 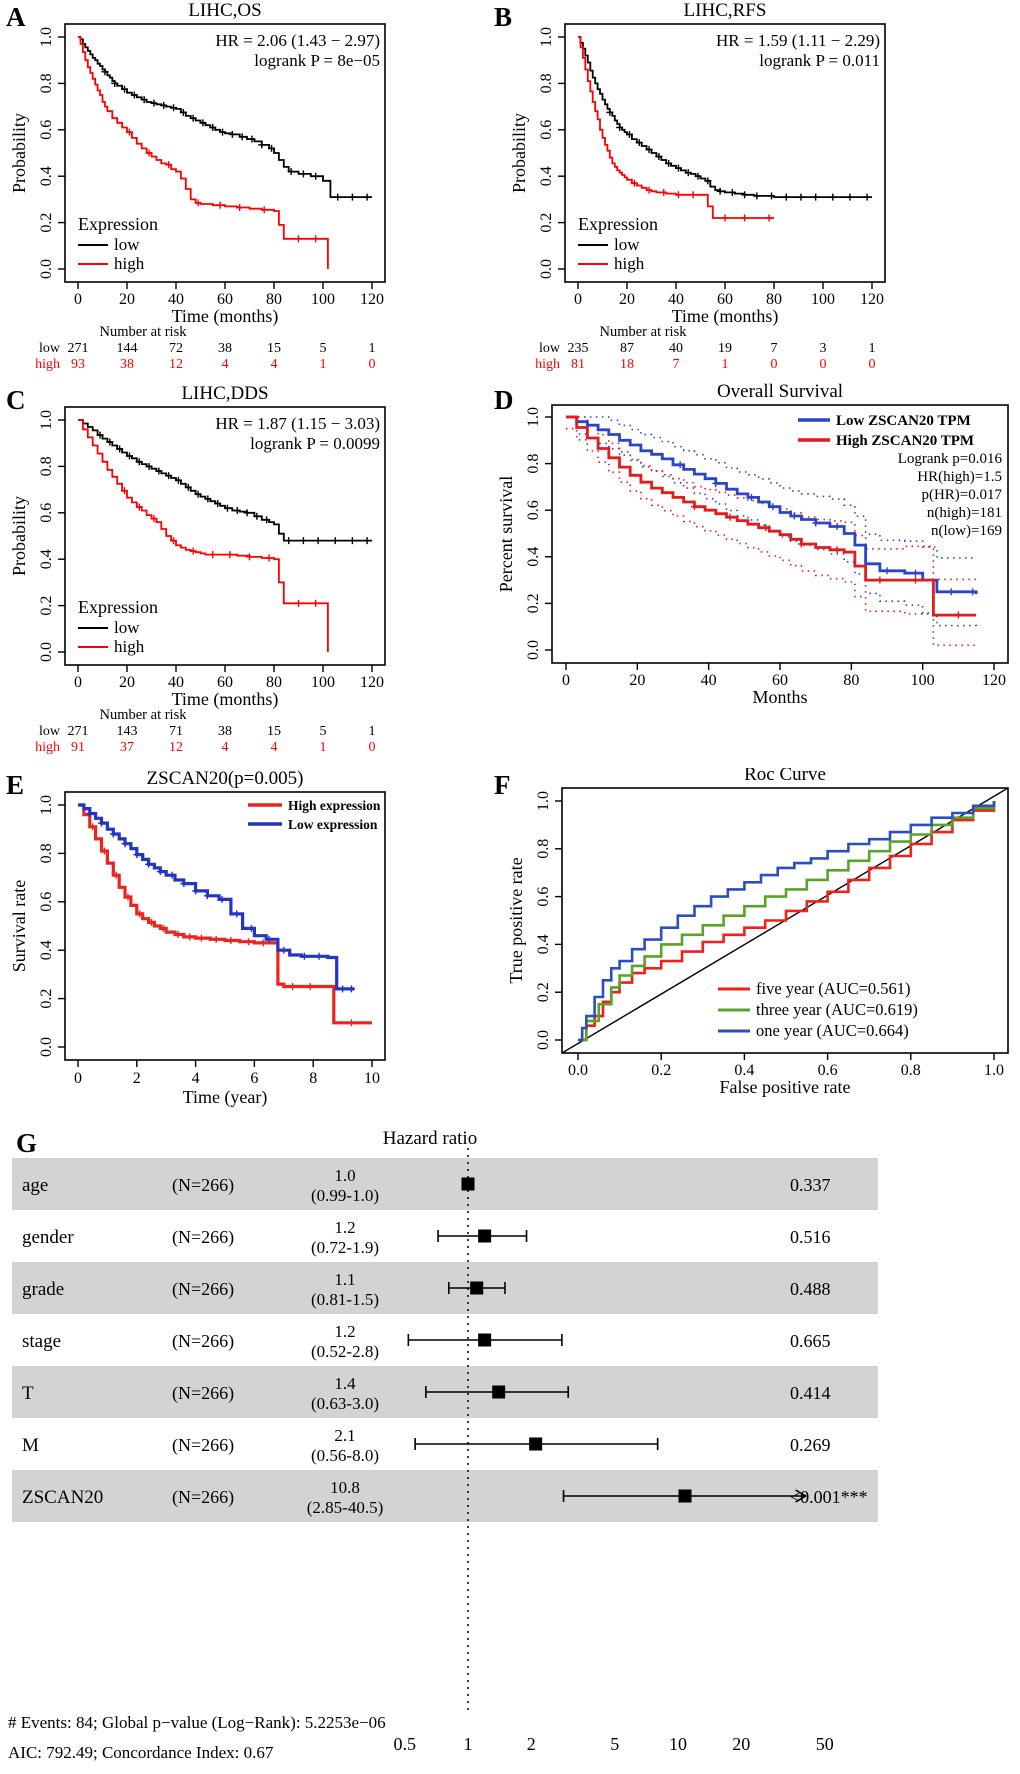 What do you see at coordinates (774, 348) in the screenshot?
I see `risk-value: 7` at bounding box center [774, 348].